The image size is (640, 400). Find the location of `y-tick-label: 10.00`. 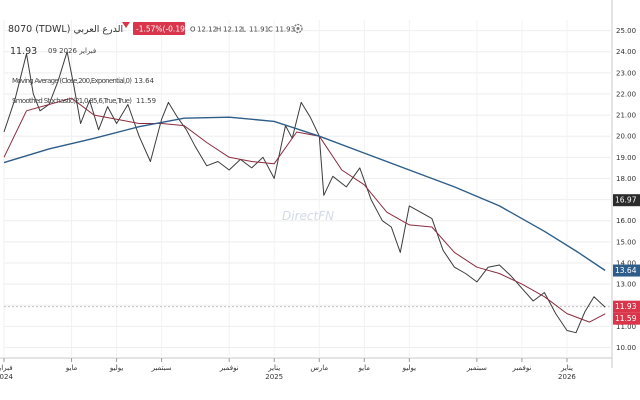

y-tick-label: 10.00 is located at coordinates (626, 348).